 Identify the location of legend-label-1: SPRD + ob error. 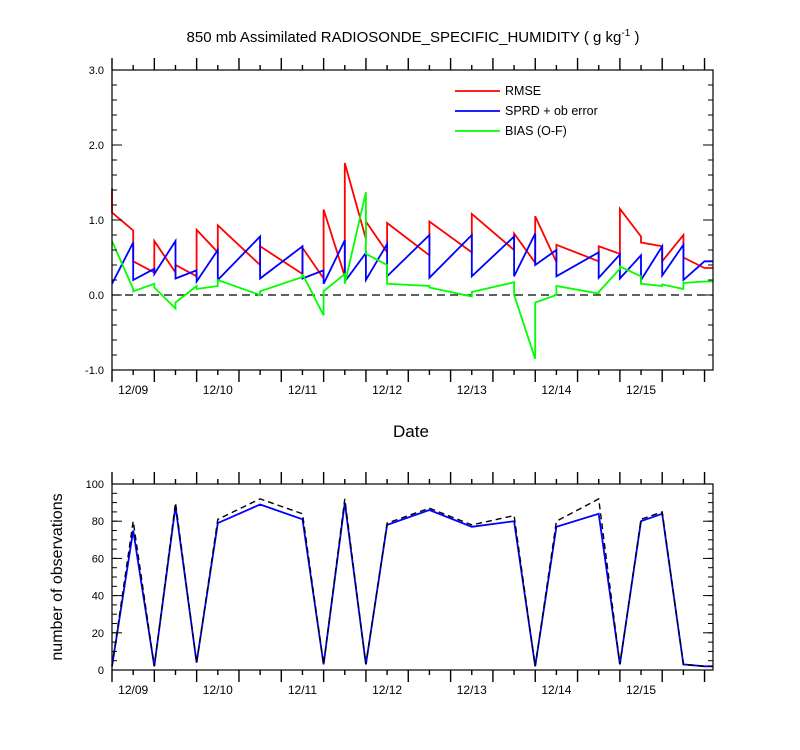
(551, 111).